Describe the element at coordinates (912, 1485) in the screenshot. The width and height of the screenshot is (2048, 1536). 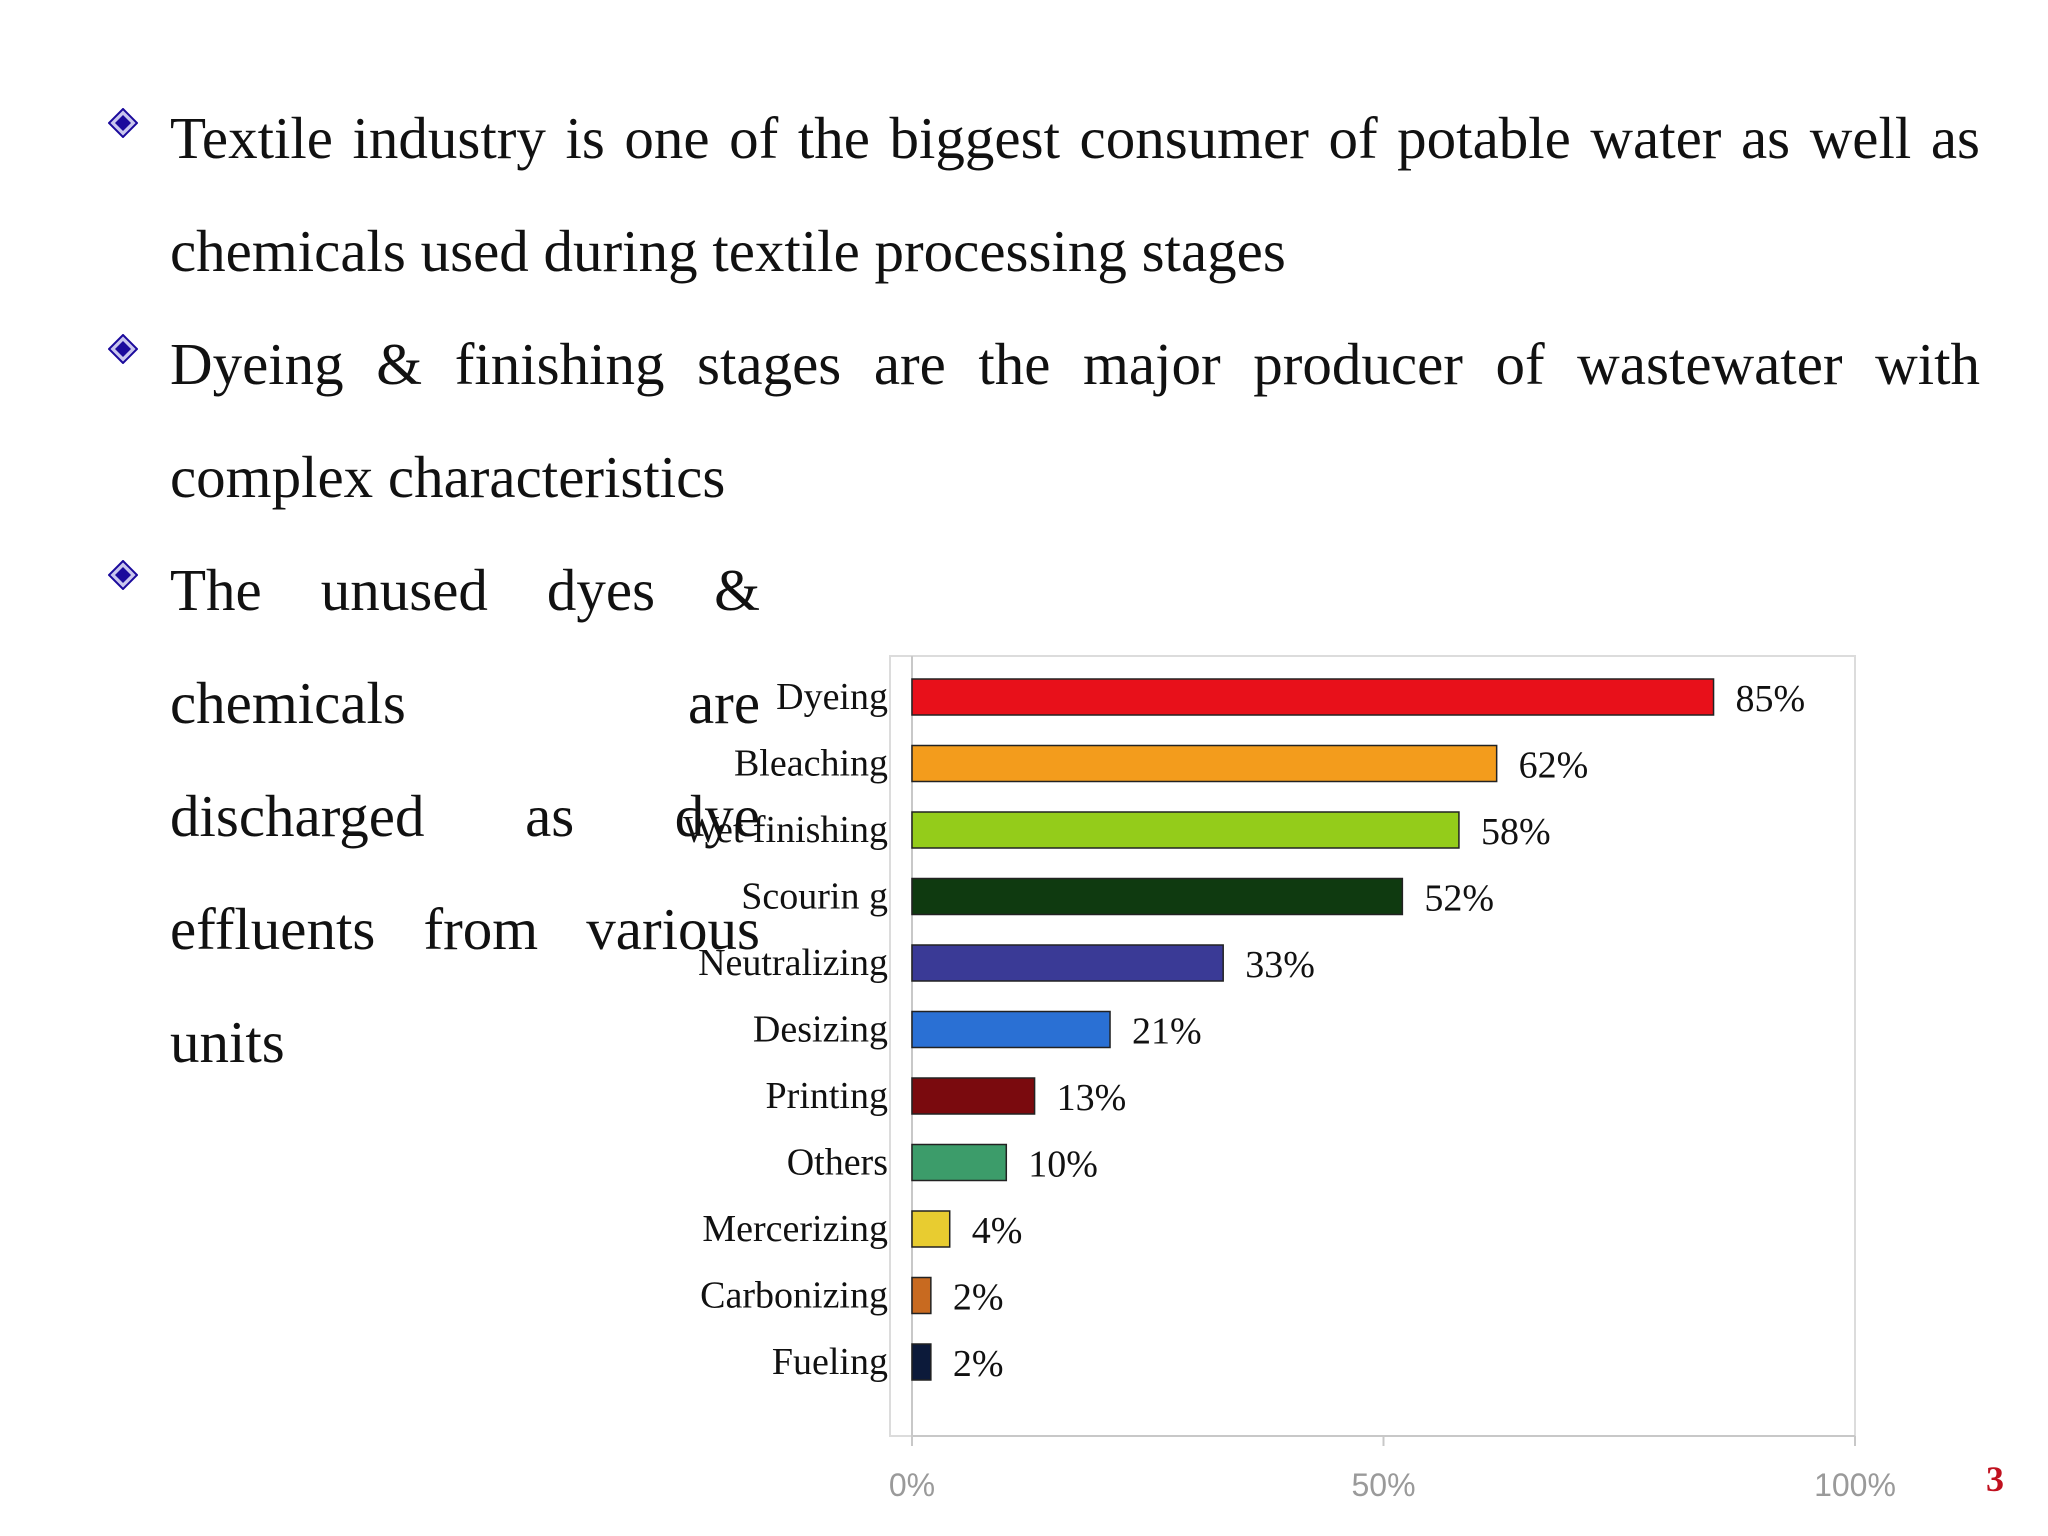
I see `x-tick-label: 0%` at that location.